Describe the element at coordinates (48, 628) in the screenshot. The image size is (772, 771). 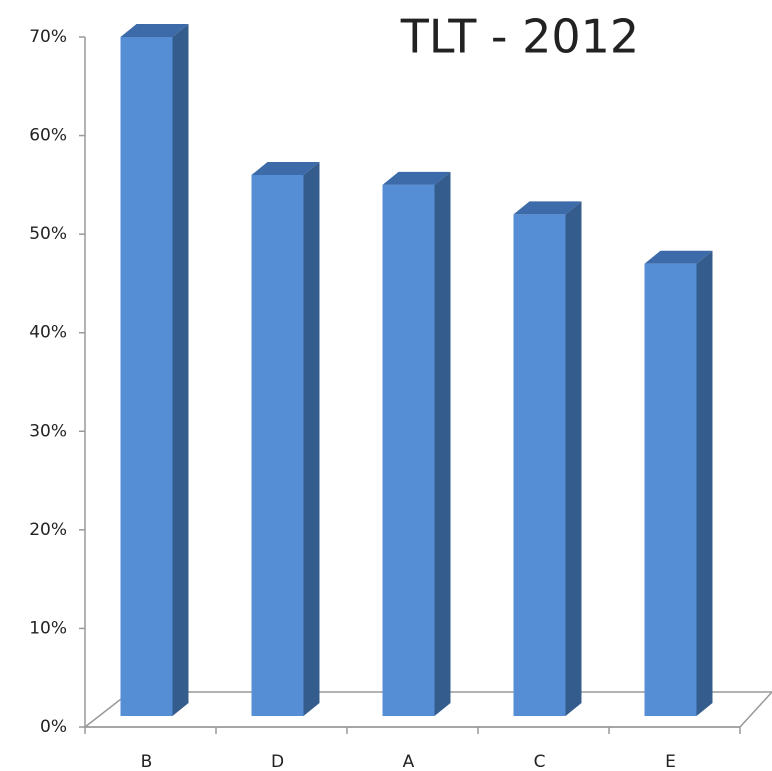
I see `y-tick-label: 10%` at that location.